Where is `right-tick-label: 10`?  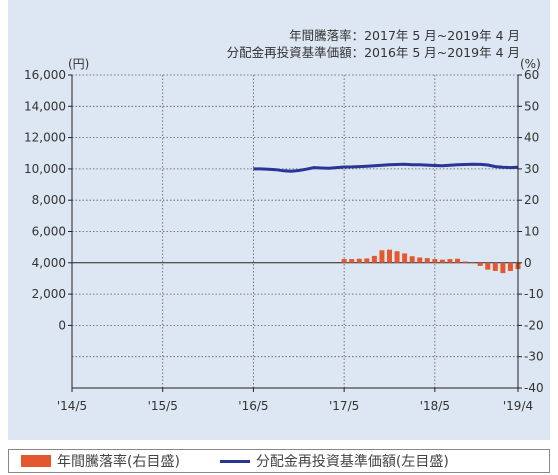 right-tick-label: 10 is located at coordinates (531, 232).